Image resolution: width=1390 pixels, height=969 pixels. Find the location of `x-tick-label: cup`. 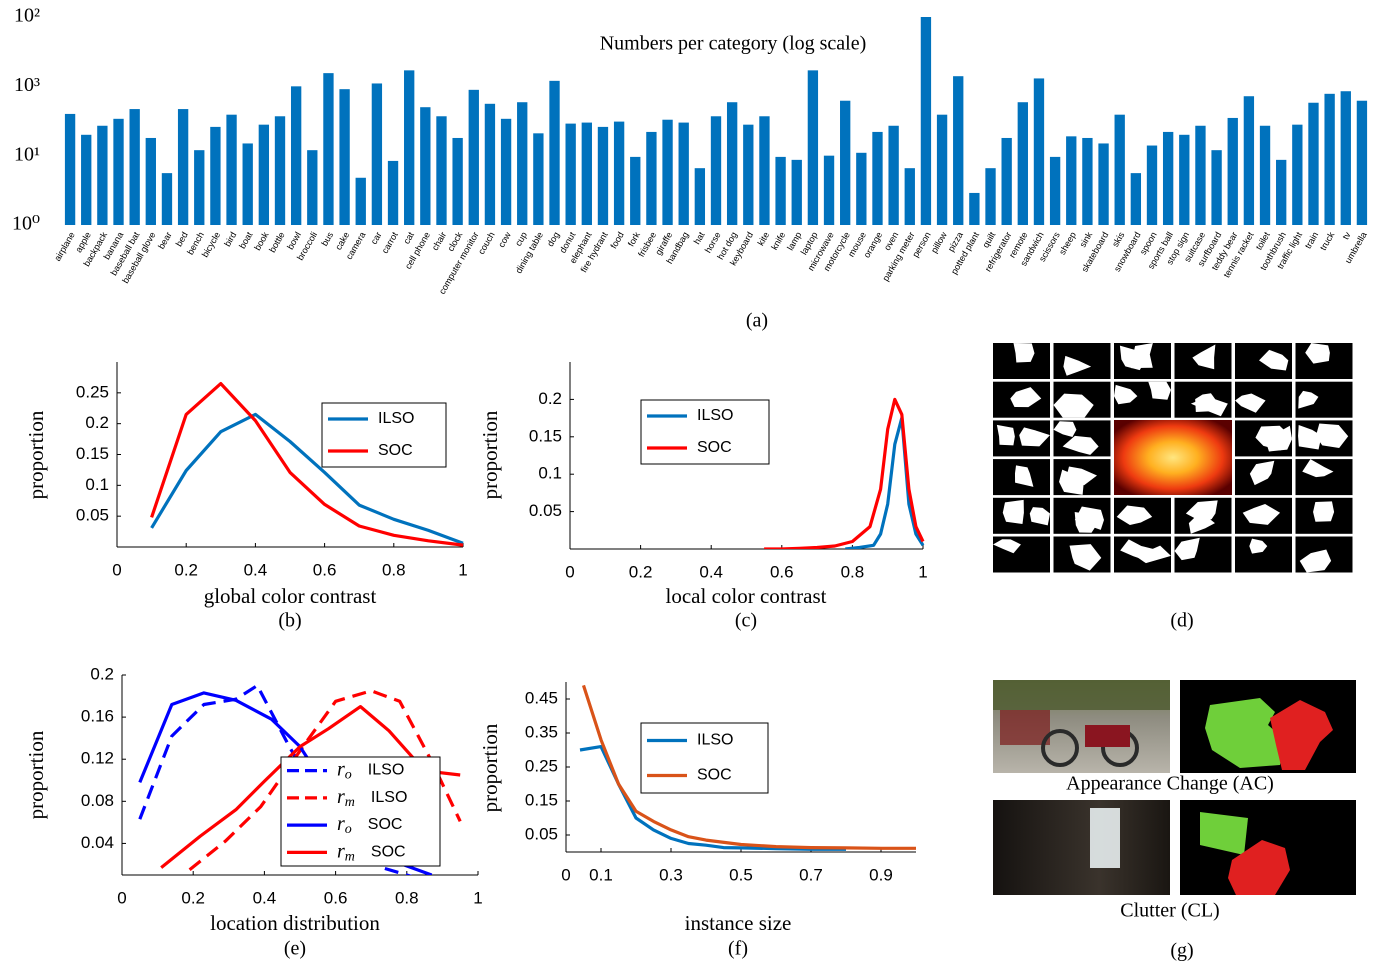

x-tick-label: cup is located at coordinates (521, 239).